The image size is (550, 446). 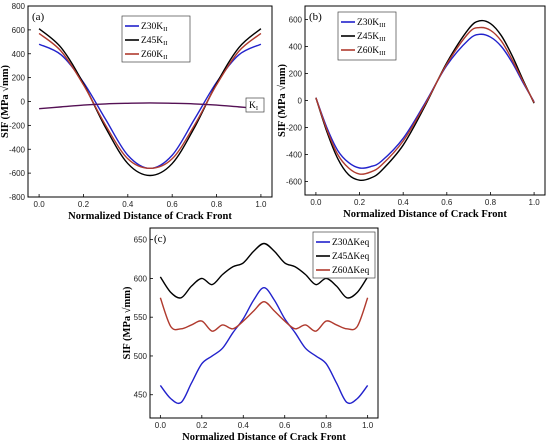 What do you see at coordinates (350, 243) in the screenshot?
I see `legend-entry: Z30ΔKeq` at bounding box center [350, 243].